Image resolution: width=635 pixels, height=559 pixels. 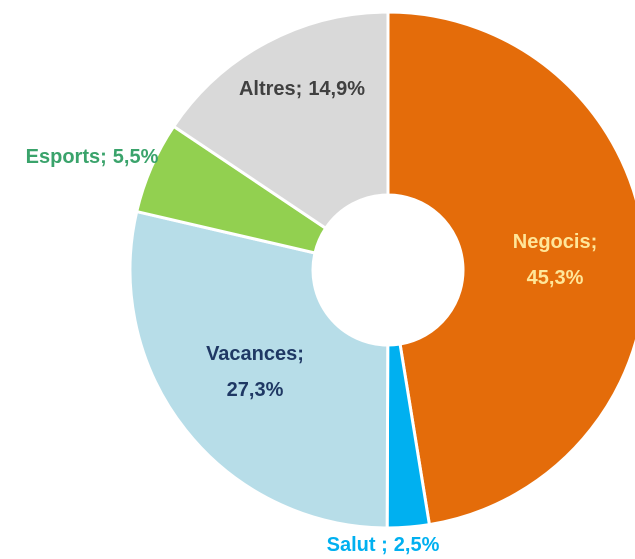 What do you see at coordinates (136, 157) in the screenshot?
I see `value-label: 5,5%` at bounding box center [136, 157].